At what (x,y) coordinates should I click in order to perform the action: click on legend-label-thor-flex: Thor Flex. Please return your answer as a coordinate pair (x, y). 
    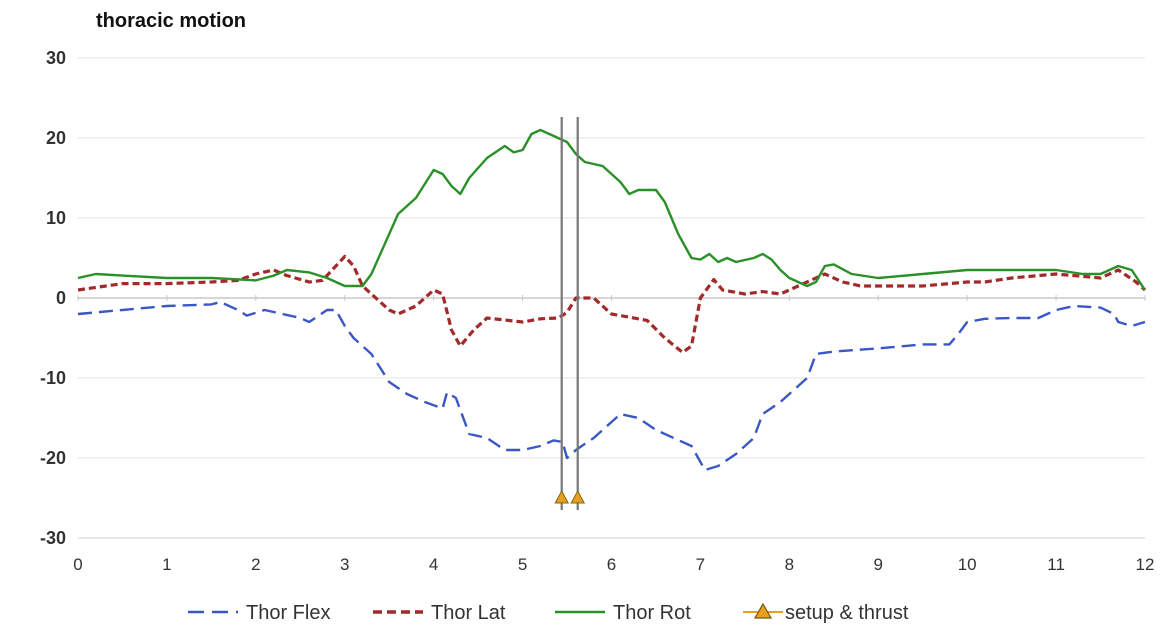
    Looking at the image, I should click on (288, 613).